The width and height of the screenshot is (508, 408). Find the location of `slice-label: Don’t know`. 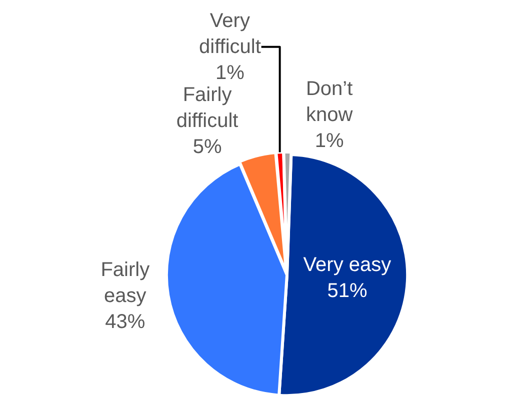

slice-label: Don’t know is located at coordinates (330, 102).